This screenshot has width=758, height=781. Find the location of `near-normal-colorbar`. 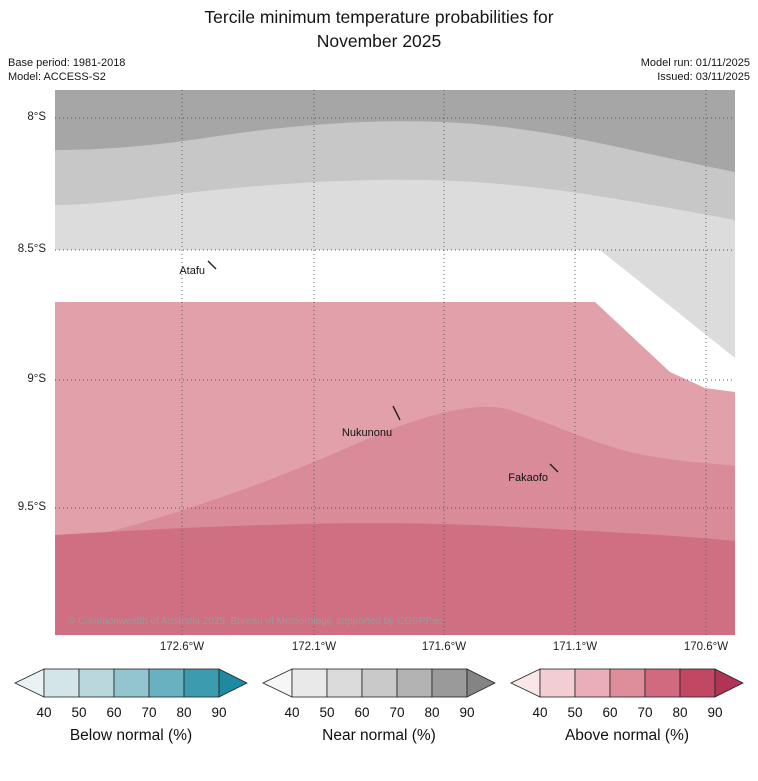

near-normal-colorbar is located at coordinates (379, 683).